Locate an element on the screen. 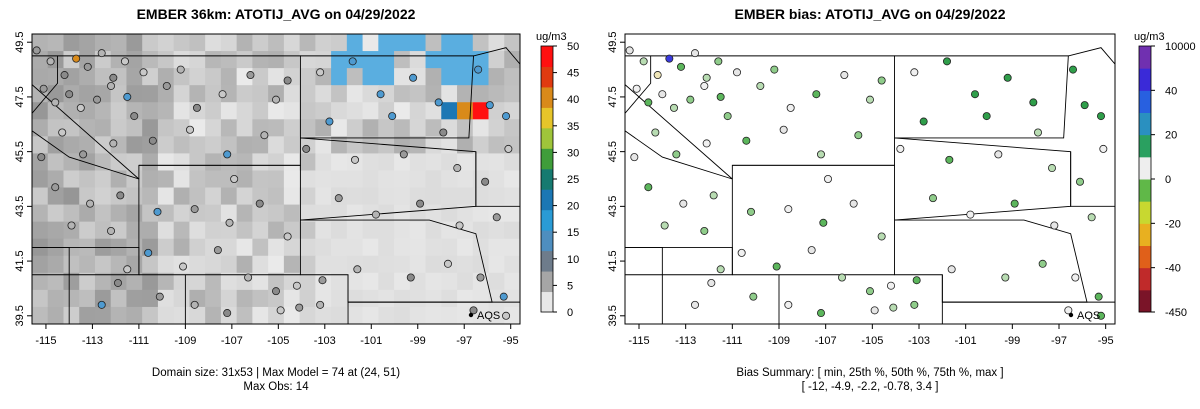 Image resolution: width=1200 pixels, height=409 pixels. aqs-label: AQS is located at coordinates (1088, 316).